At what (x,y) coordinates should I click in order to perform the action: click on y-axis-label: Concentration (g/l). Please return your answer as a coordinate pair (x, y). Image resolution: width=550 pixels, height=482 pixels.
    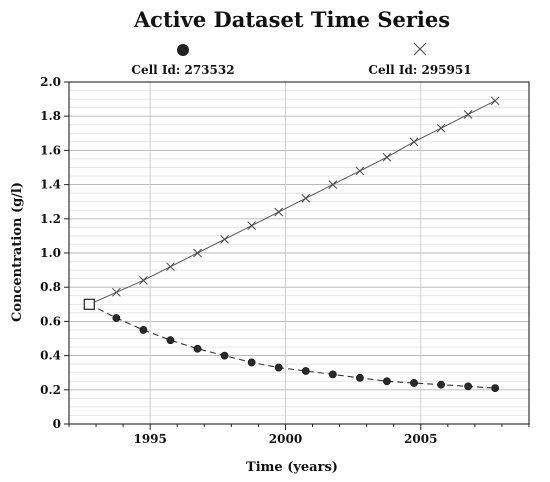
    Looking at the image, I should click on (17, 252).